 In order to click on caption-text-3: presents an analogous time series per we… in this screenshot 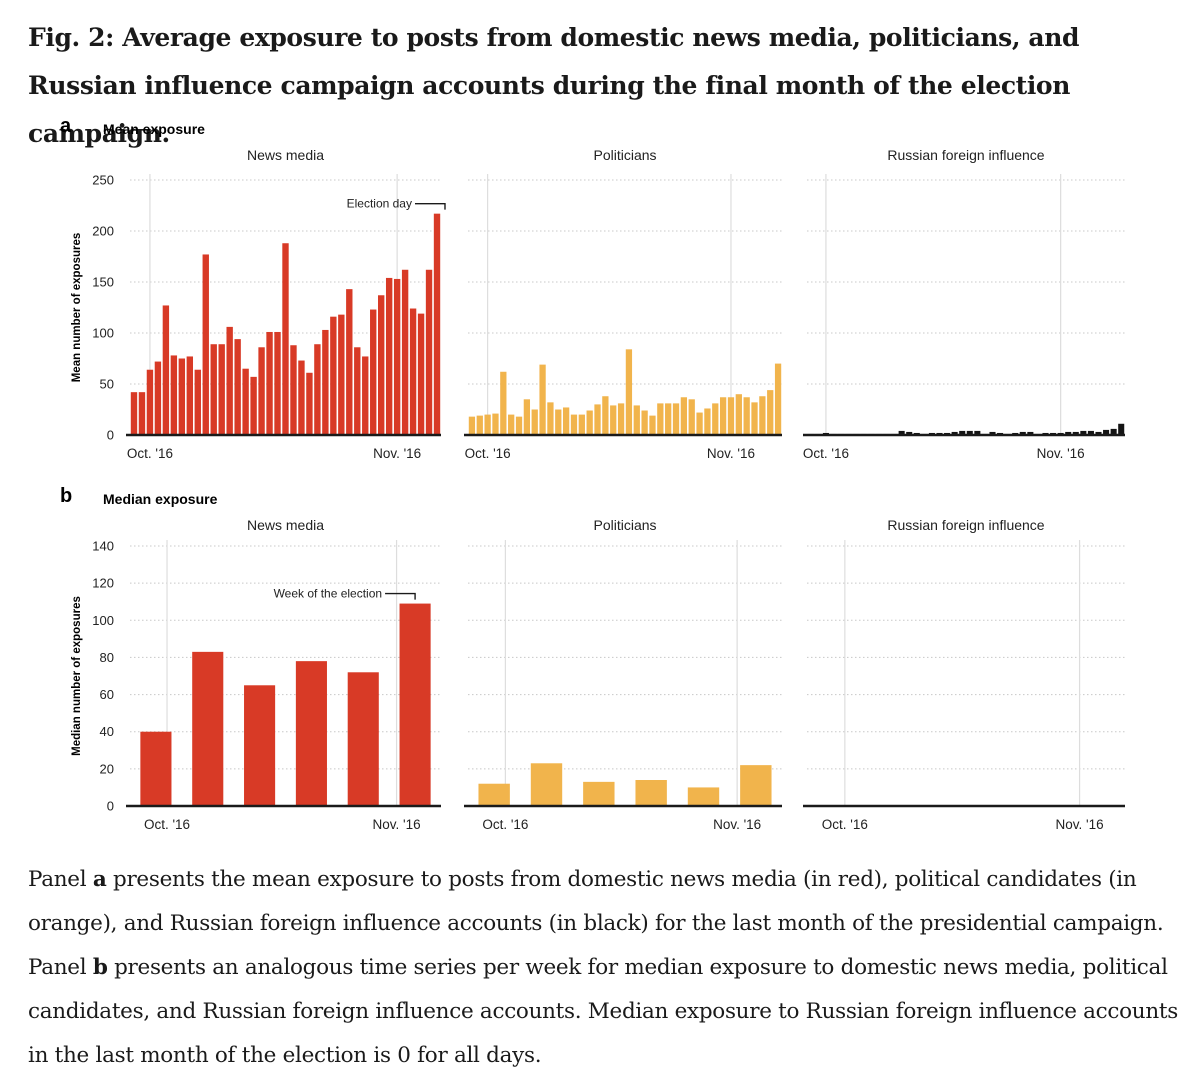, I will do `click(603, 1011)`.